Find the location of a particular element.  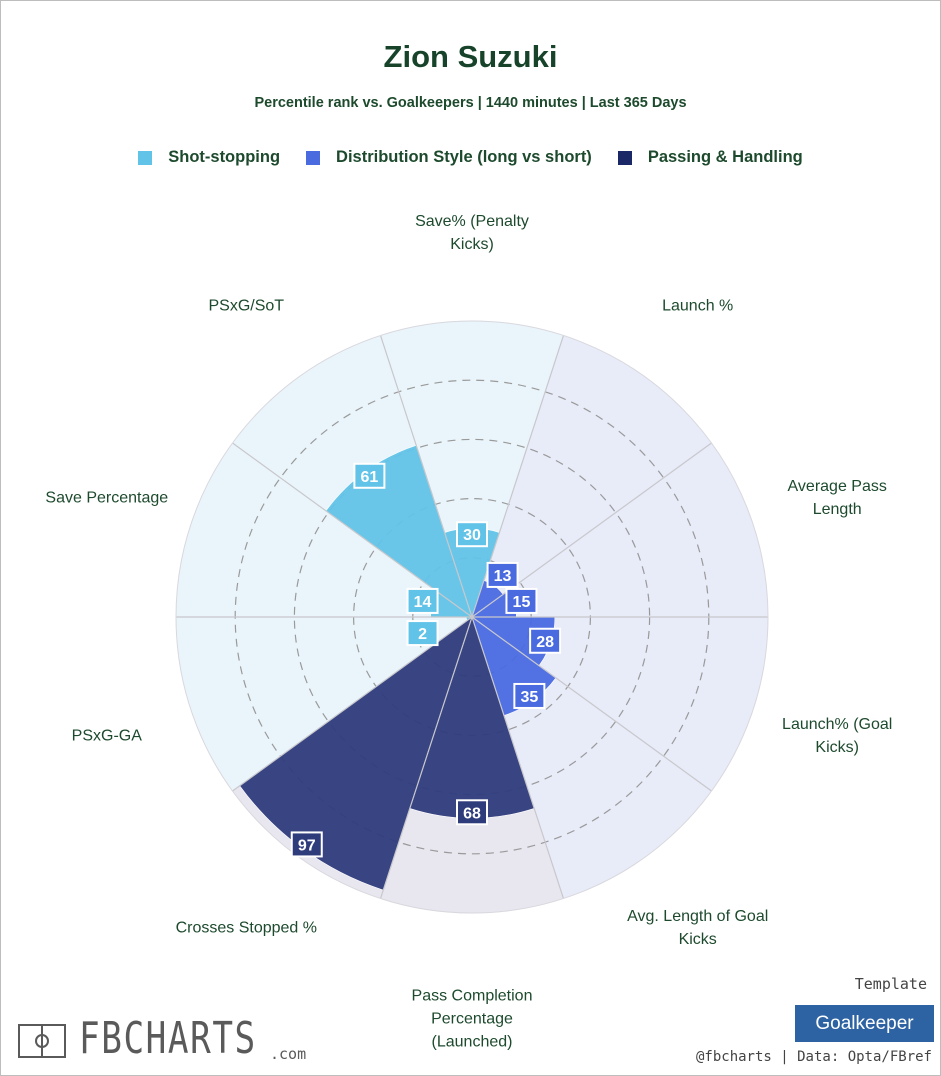

legend-item: Passing & Handling is located at coordinates (710, 157).